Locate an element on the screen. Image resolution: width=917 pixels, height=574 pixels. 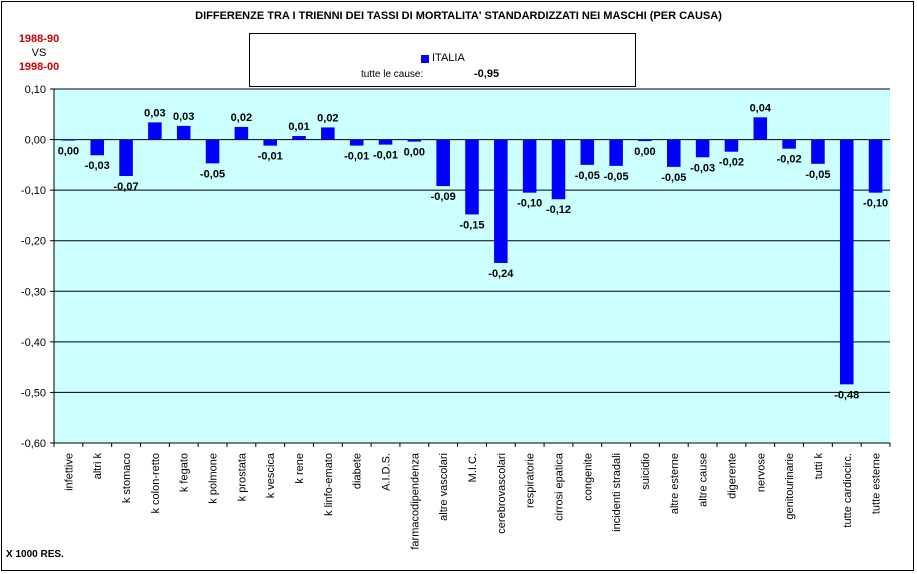
unit-label: X 1000 RES. is located at coordinates (35, 554).